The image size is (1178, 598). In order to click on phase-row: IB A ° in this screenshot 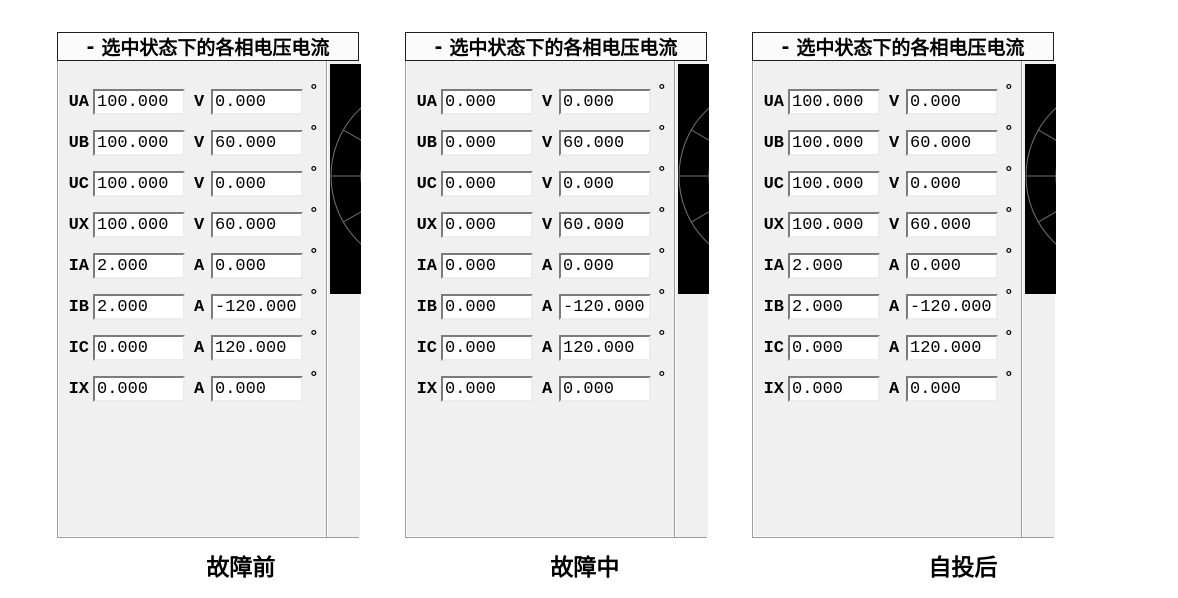, I will do `click(192, 303)`.